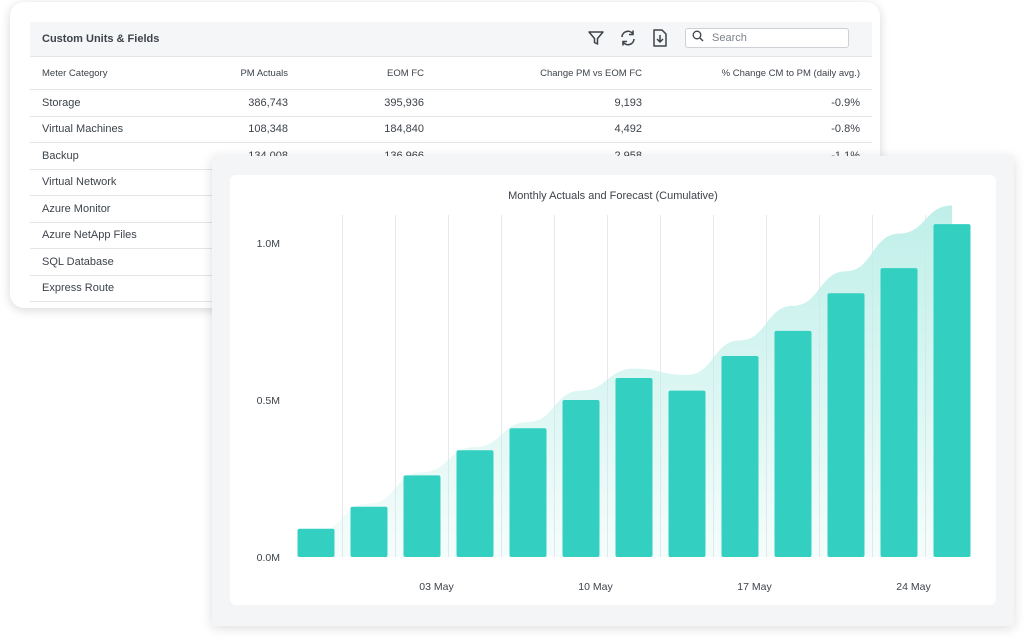 This screenshot has width=1024, height=643. What do you see at coordinates (913, 587) in the screenshot?
I see `x-tick-label: 24 May` at bounding box center [913, 587].